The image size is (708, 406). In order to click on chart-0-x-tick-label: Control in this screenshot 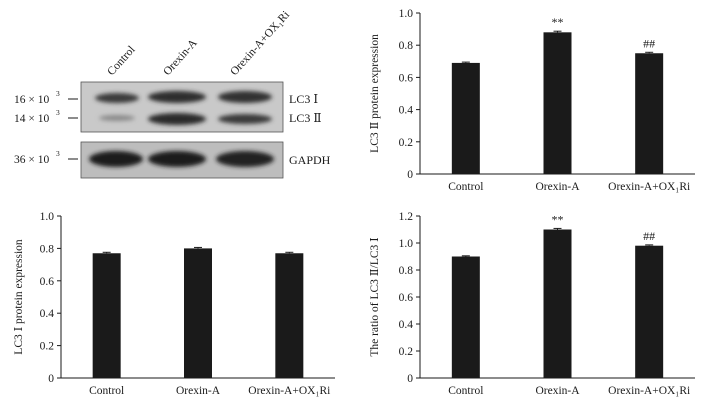, I will do `click(465, 187)`.